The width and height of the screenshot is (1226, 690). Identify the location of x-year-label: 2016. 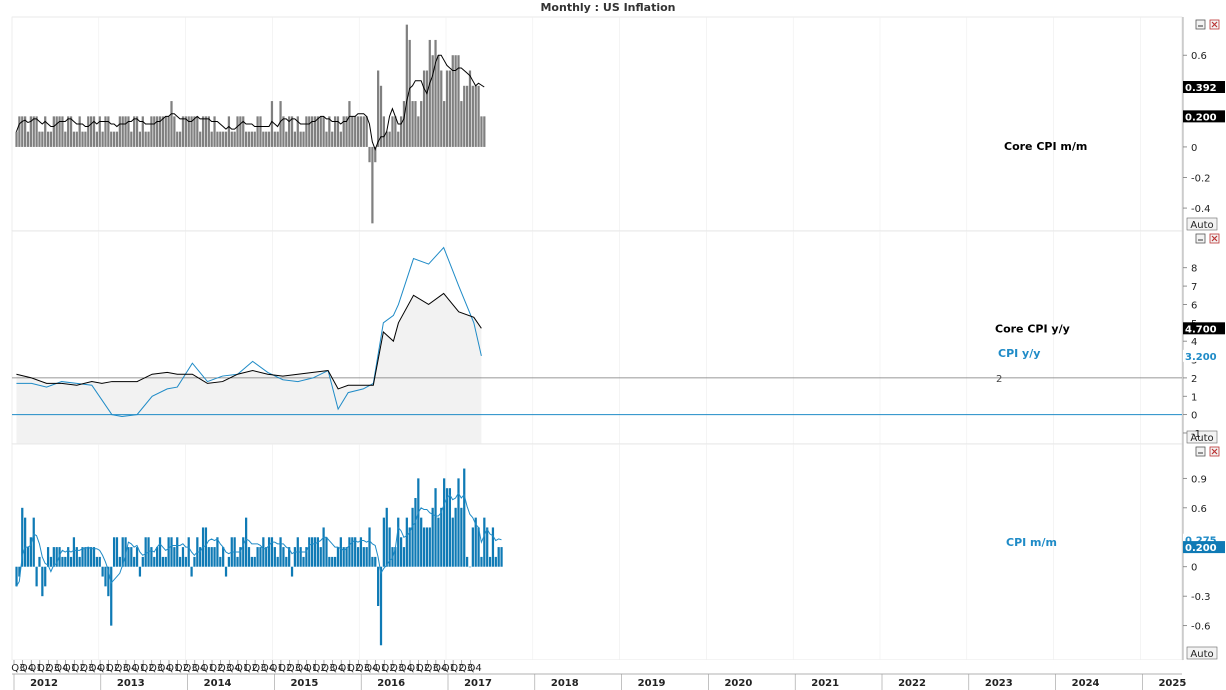
(391, 683).